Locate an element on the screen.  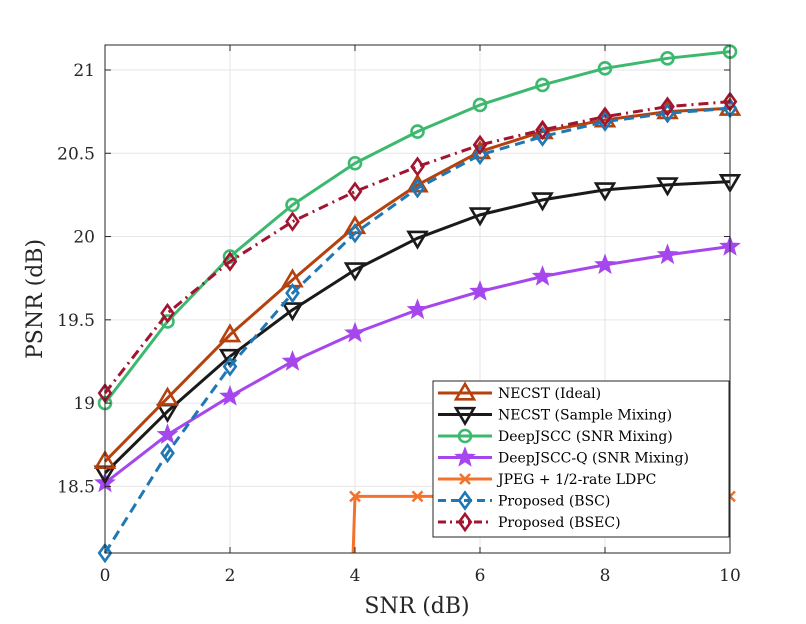
legend-label: JPEG + 1/2-rate LDPC is located at coordinates (576, 480).